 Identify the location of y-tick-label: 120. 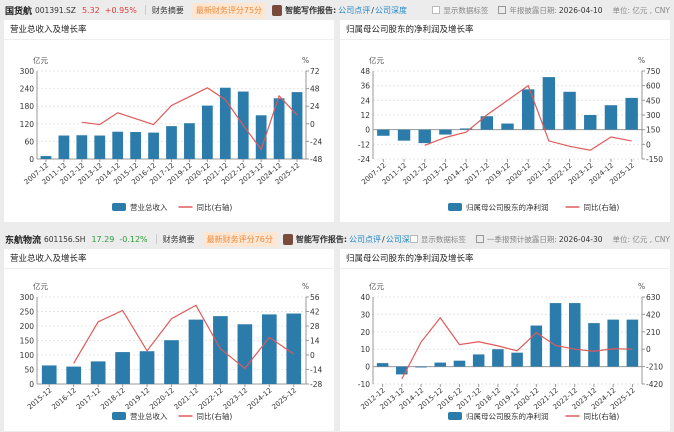
(27, 124).